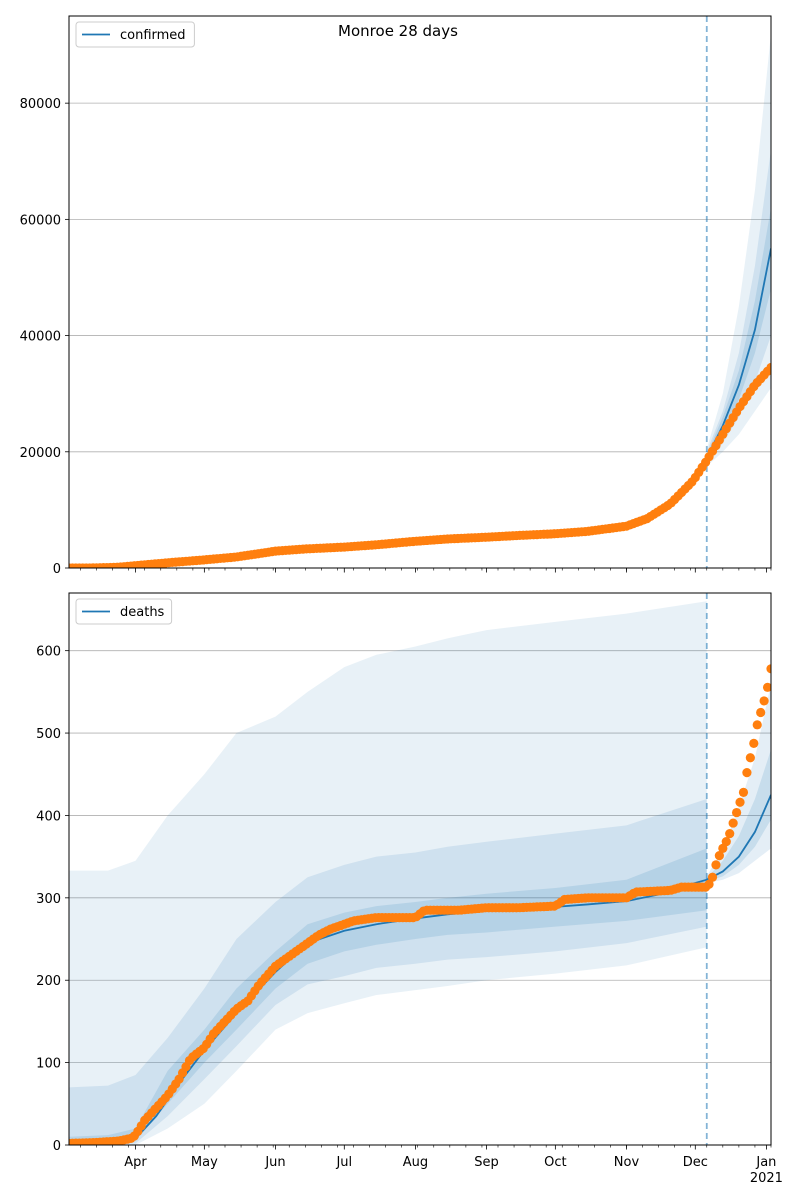 The height and width of the screenshot is (1204, 800). I want to click on x-tick-label: Dec, so click(695, 1162).